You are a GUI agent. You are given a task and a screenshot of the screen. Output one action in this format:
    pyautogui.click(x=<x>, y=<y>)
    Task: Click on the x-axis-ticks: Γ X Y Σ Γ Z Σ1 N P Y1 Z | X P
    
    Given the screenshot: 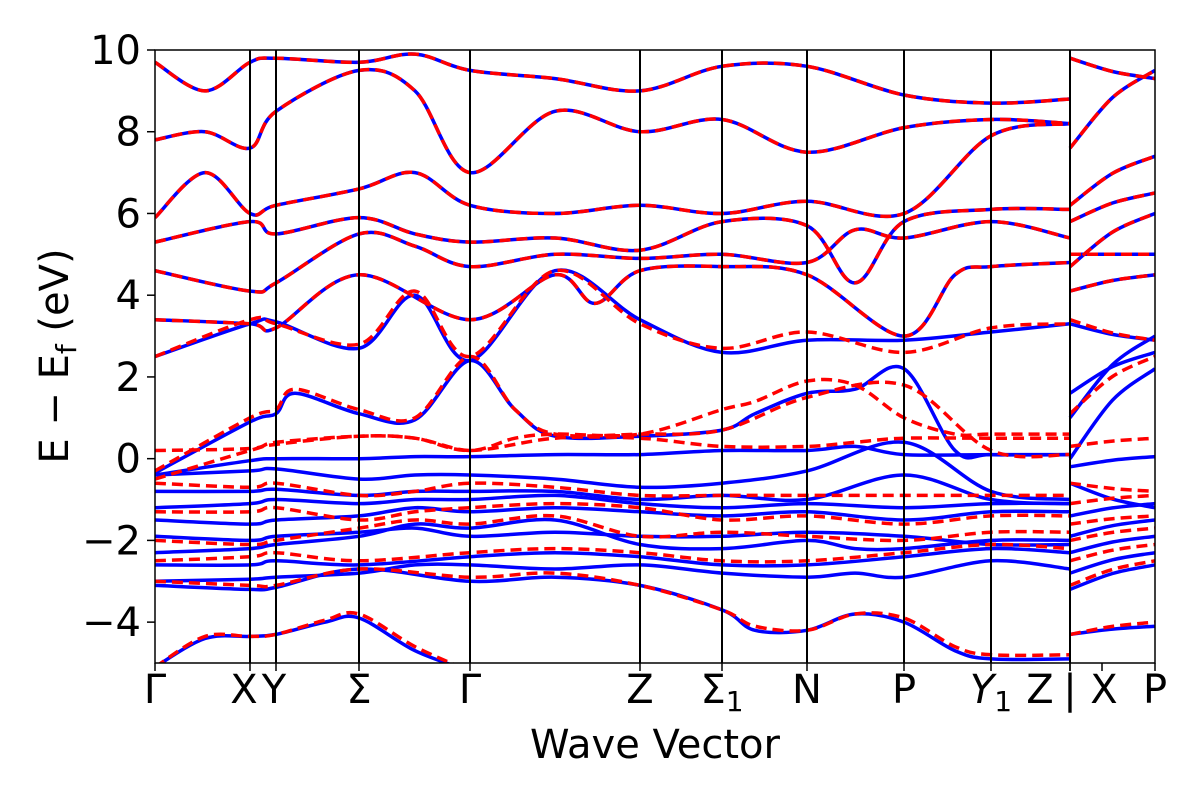 What is the action you would take?
    pyautogui.click(x=655, y=690)
    